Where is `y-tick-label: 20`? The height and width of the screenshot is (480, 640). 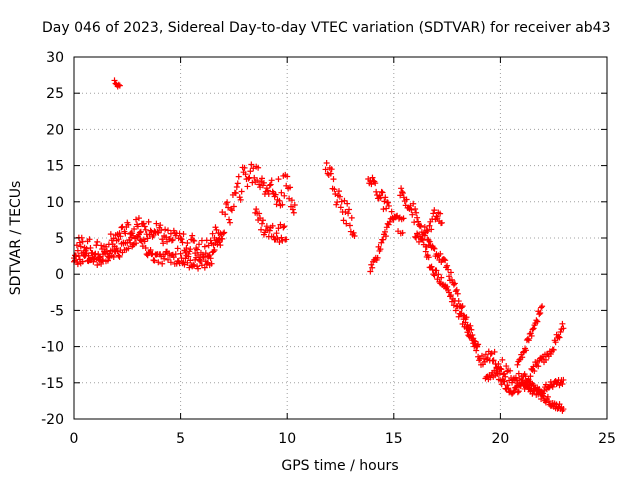 y-tick-label: 20 is located at coordinates (55, 130).